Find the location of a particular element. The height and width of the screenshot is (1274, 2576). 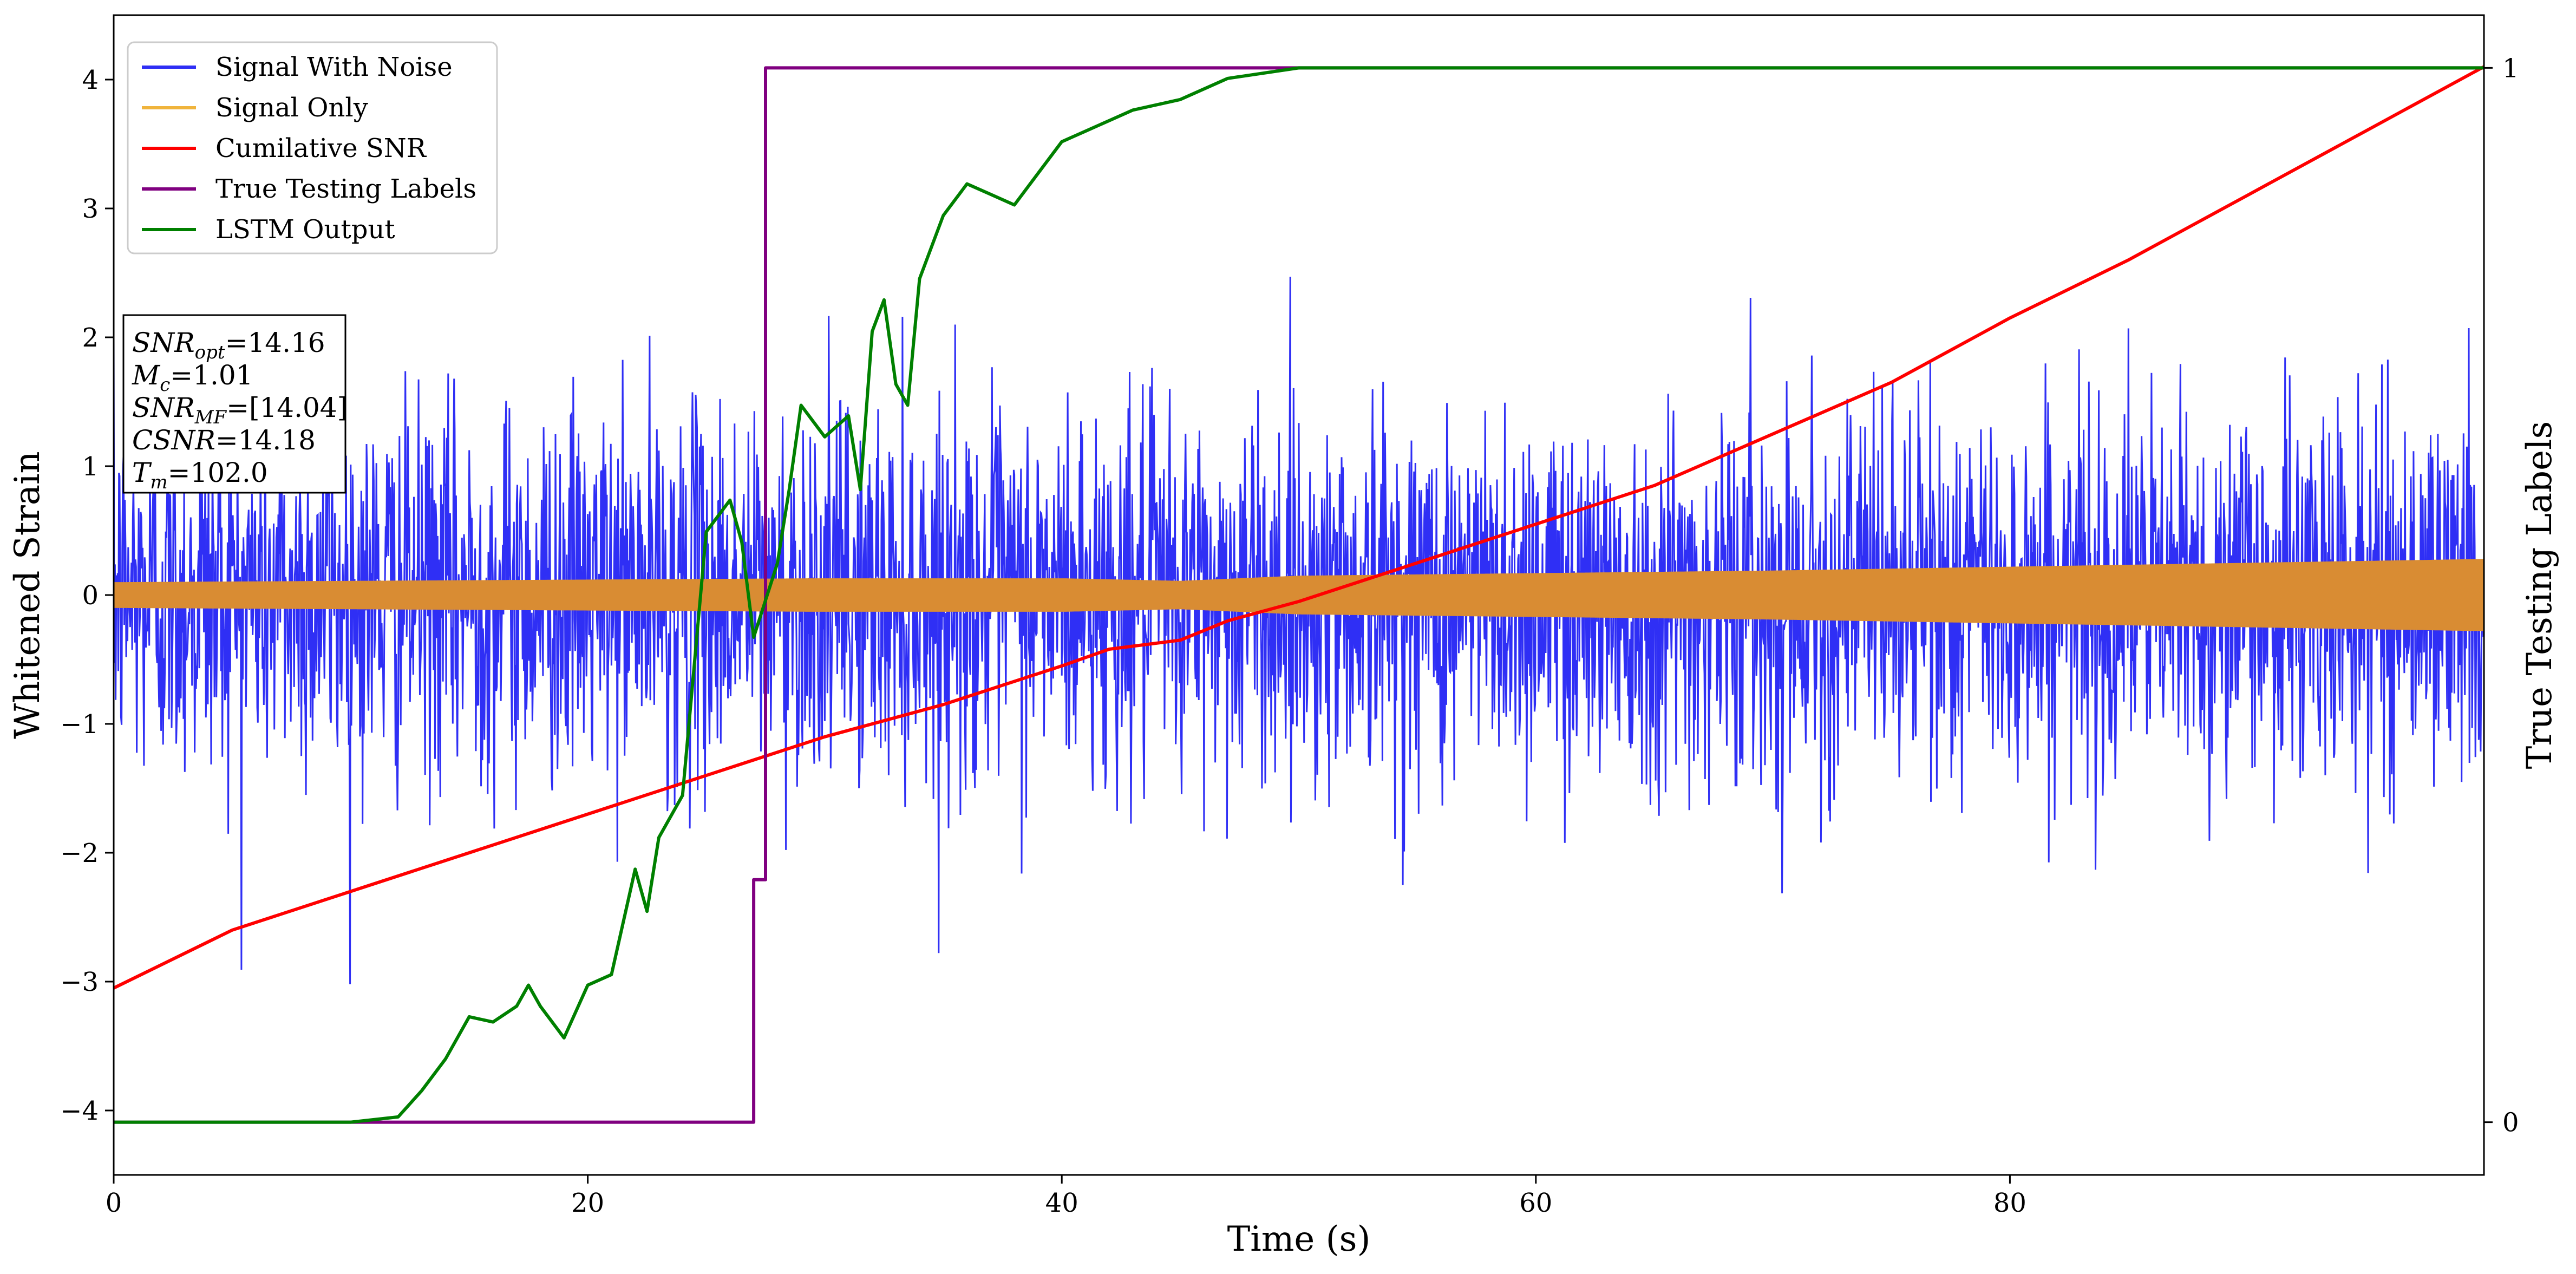

legend-entry: Cumilative SNR is located at coordinates (321, 148).